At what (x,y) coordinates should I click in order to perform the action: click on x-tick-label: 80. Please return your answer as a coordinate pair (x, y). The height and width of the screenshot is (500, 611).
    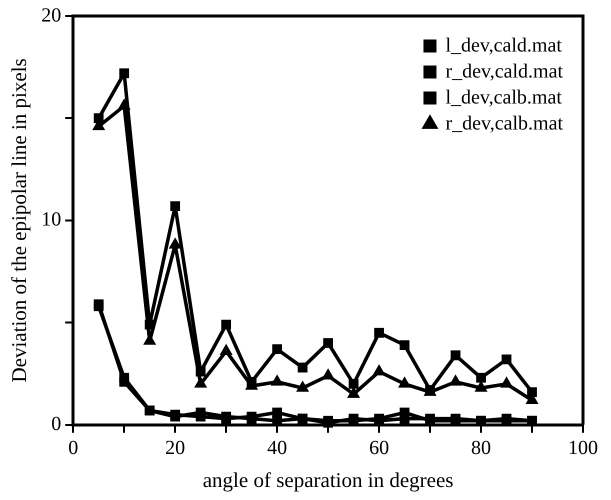
    Looking at the image, I should click on (481, 448).